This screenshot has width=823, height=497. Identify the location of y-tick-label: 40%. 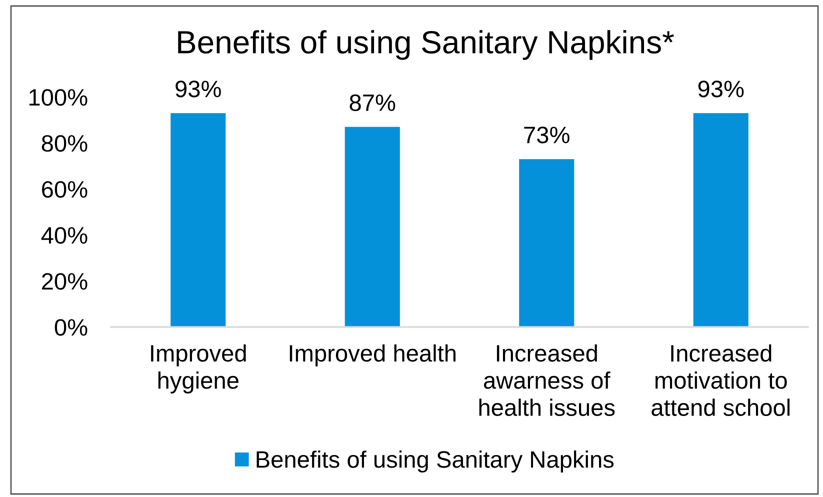
(64, 235).